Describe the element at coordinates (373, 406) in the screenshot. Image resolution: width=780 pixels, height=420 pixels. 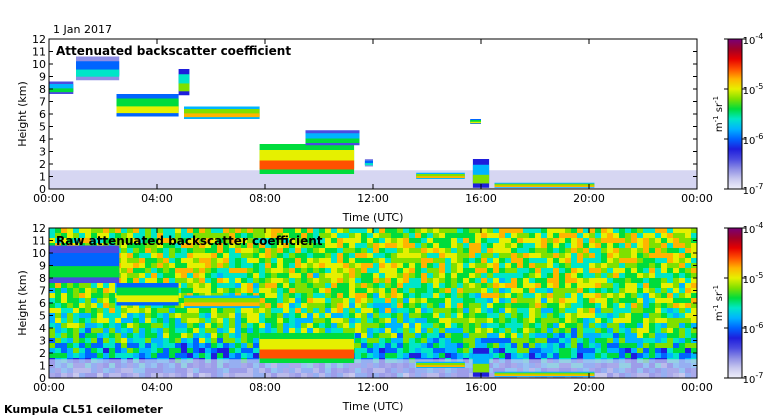
I see `x-axis-label-2: Time (UTC)` at that location.